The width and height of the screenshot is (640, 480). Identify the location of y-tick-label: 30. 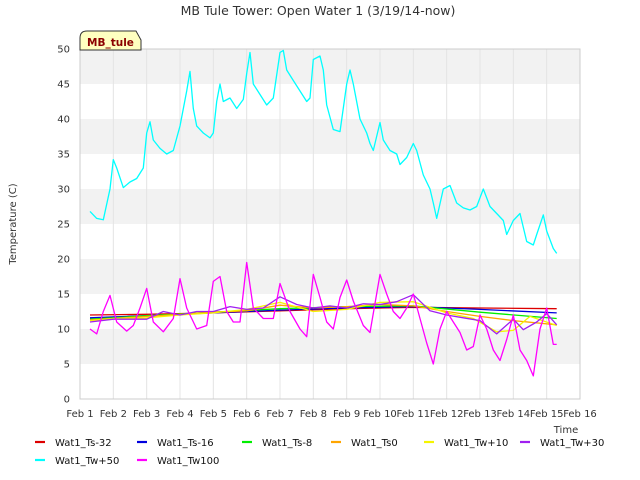
(63, 190).